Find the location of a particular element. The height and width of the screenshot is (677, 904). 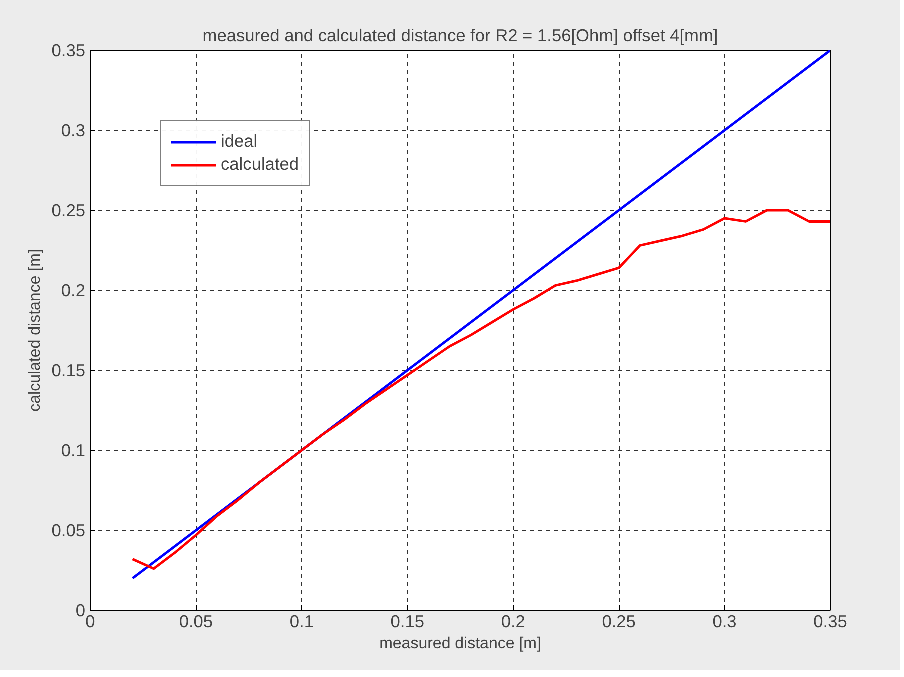

y-tick-label: 0.1 is located at coordinates (73, 450).